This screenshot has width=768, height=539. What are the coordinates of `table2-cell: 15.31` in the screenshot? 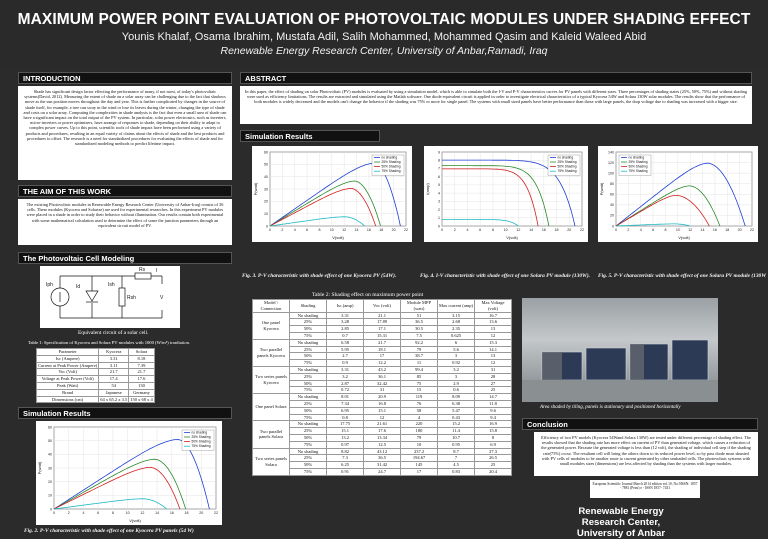 It's located at (382, 335).